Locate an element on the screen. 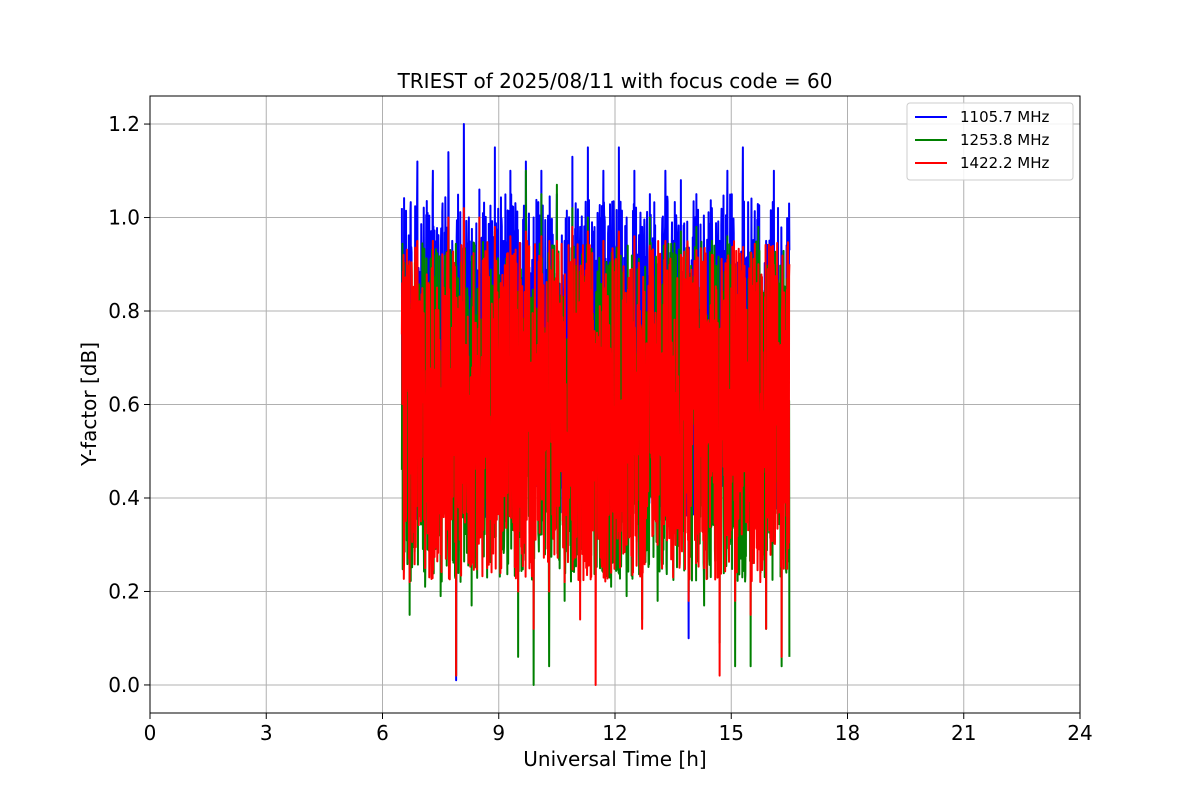 The height and width of the screenshot is (800, 1200). x-tick-label: 6 is located at coordinates (382, 733).